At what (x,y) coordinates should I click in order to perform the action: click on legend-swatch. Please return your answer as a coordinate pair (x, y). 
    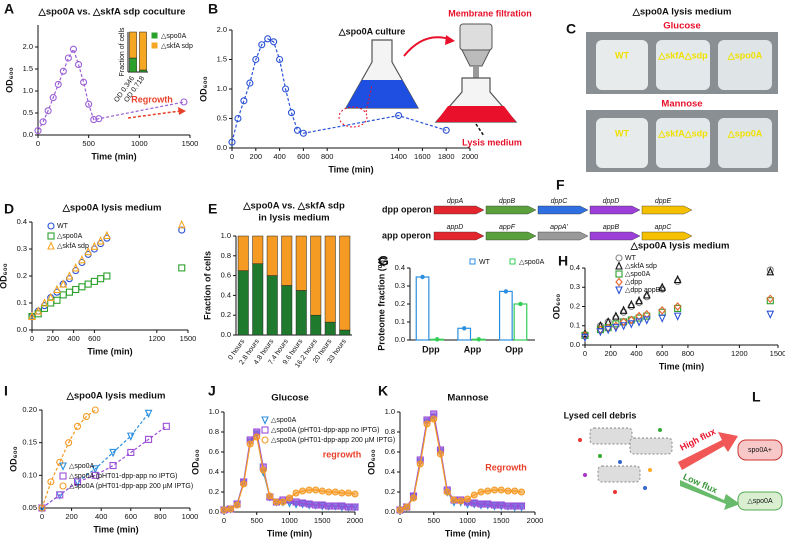
    Looking at the image, I should click on (154, 45).